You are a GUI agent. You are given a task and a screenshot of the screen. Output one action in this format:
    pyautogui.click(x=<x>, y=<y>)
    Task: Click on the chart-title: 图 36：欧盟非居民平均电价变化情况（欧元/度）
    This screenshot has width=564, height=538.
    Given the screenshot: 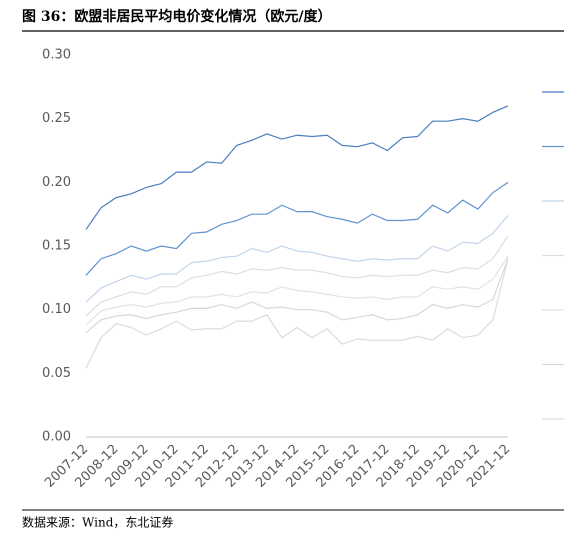 What is the action you would take?
    pyautogui.click(x=176, y=16)
    